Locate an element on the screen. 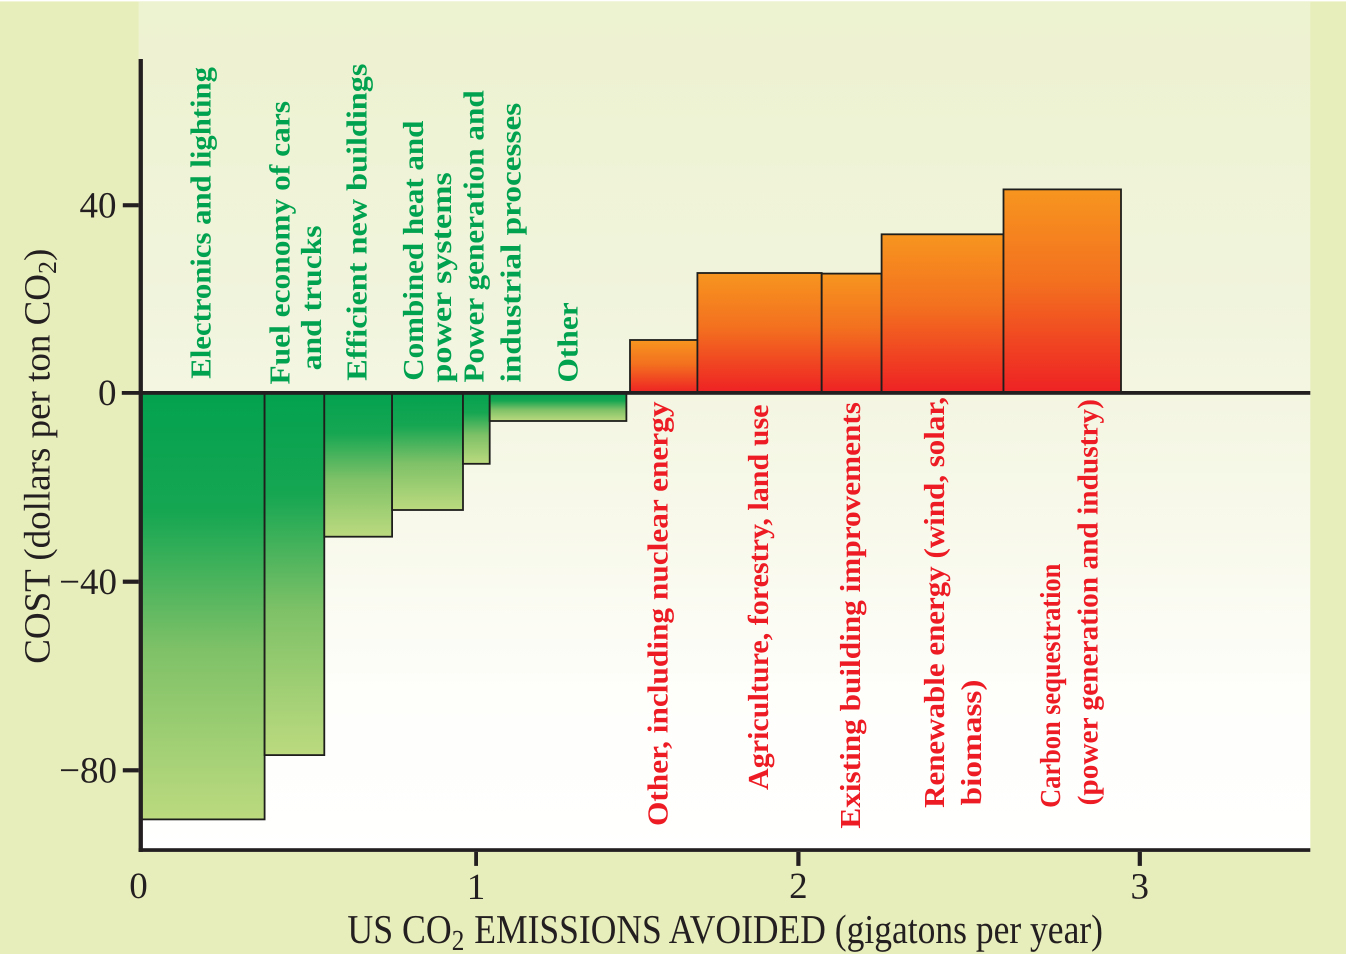 This screenshot has height=954, width=1346. svg-text:EMISSIONS AVOIDED (gigatons pe: EMISSIONS AVOIDED (gigatons per year) is located at coordinates (788, 929).